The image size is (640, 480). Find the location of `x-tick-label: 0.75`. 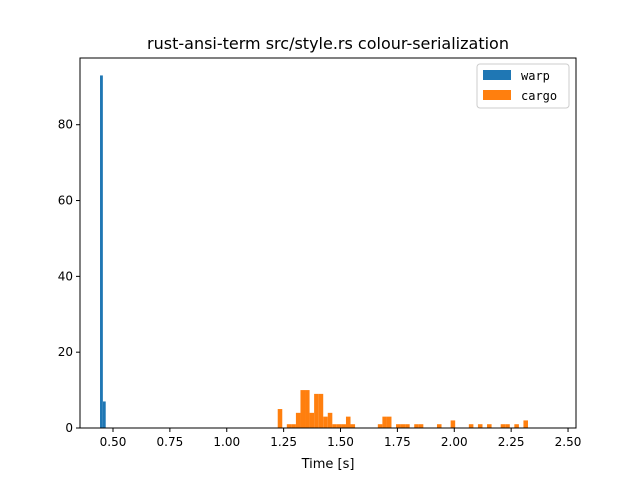

x-tick-label: 0.75 is located at coordinates (170, 442).